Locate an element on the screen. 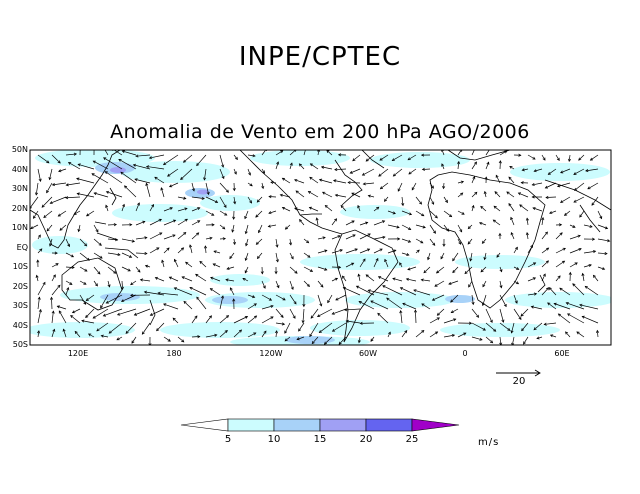  colorbar-tick-10: 10 is located at coordinates (274, 439).